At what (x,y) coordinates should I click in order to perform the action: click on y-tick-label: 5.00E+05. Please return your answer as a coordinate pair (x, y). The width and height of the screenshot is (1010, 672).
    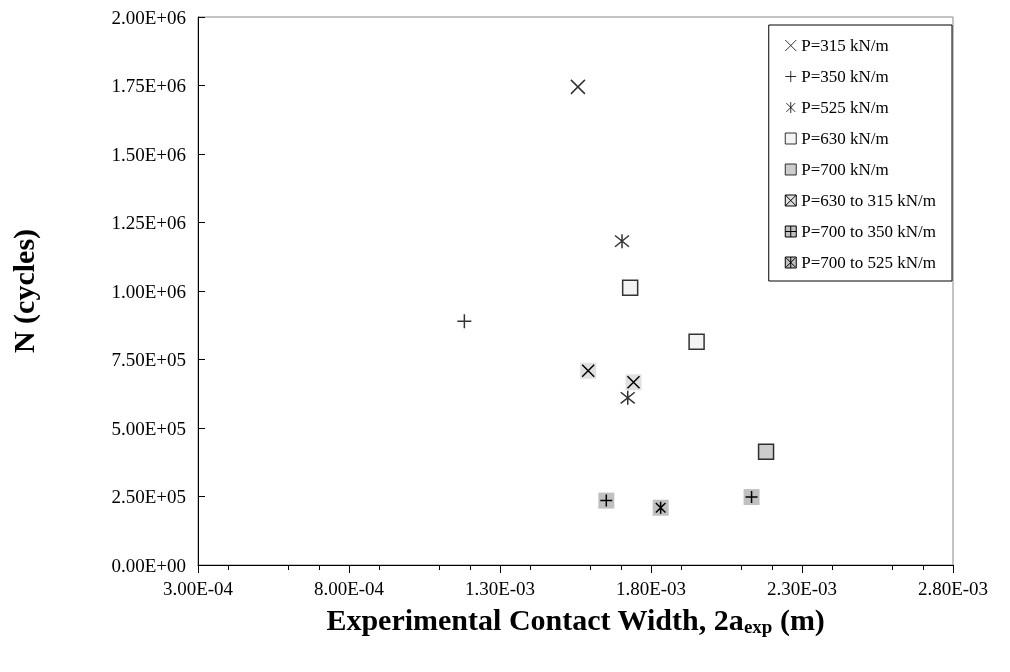
    Looking at the image, I should click on (148, 428).